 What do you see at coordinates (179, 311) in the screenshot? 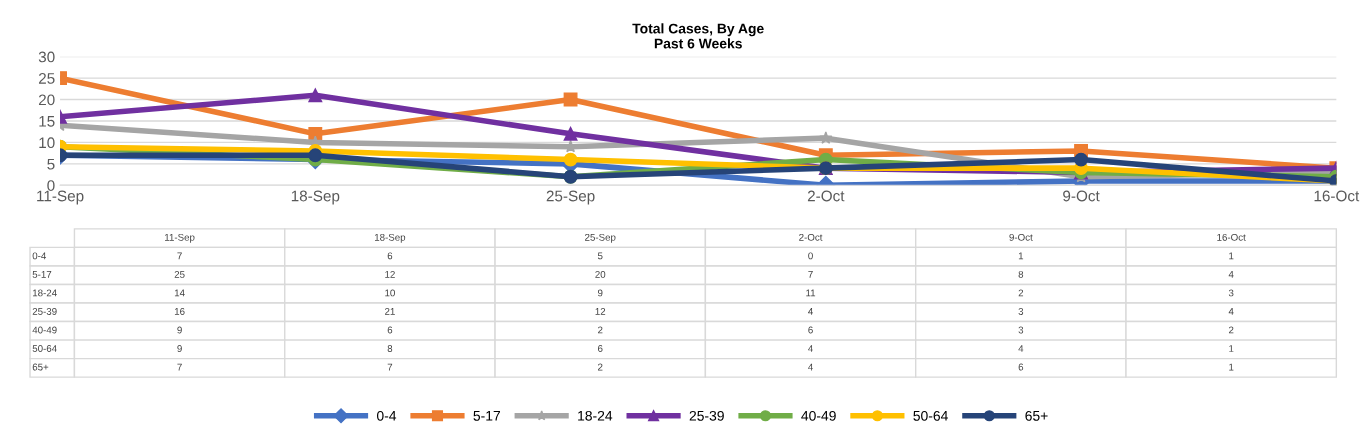
I see `data-label: 16` at bounding box center [179, 311].